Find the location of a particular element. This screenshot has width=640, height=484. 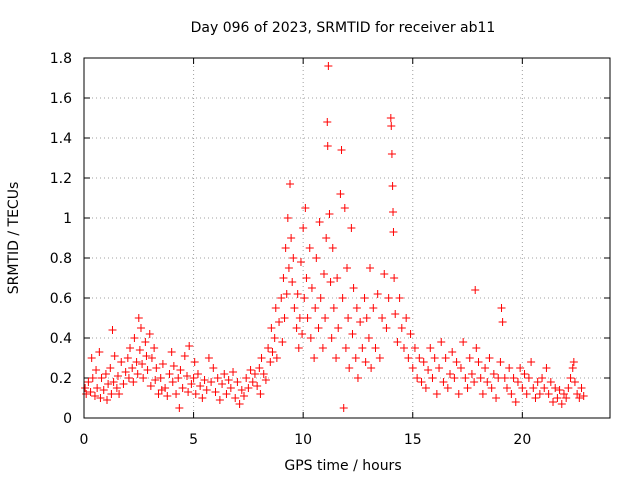

x-axis-label: GPS time / hours is located at coordinates (342, 466).